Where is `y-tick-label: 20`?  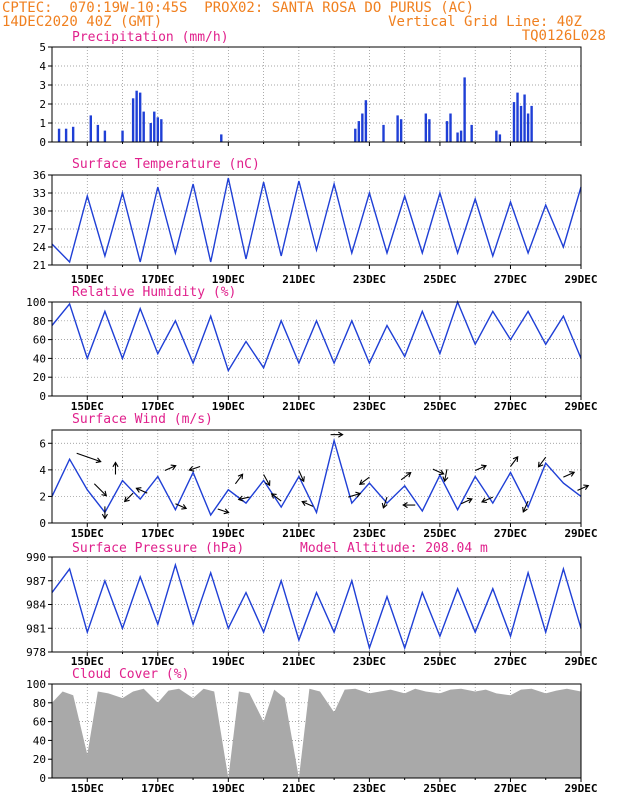 y-tick-label: 20 is located at coordinates (39, 377).